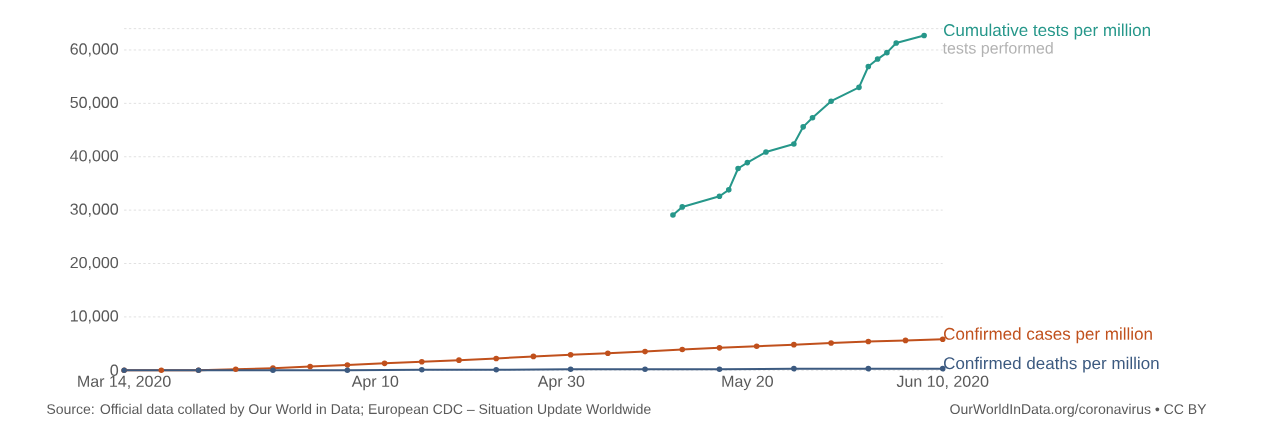 Image resolution: width=1281 pixels, height=438 pixels. What do you see at coordinates (94, 263) in the screenshot?
I see `y-tick-label: 20,000` at bounding box center [94, 263].